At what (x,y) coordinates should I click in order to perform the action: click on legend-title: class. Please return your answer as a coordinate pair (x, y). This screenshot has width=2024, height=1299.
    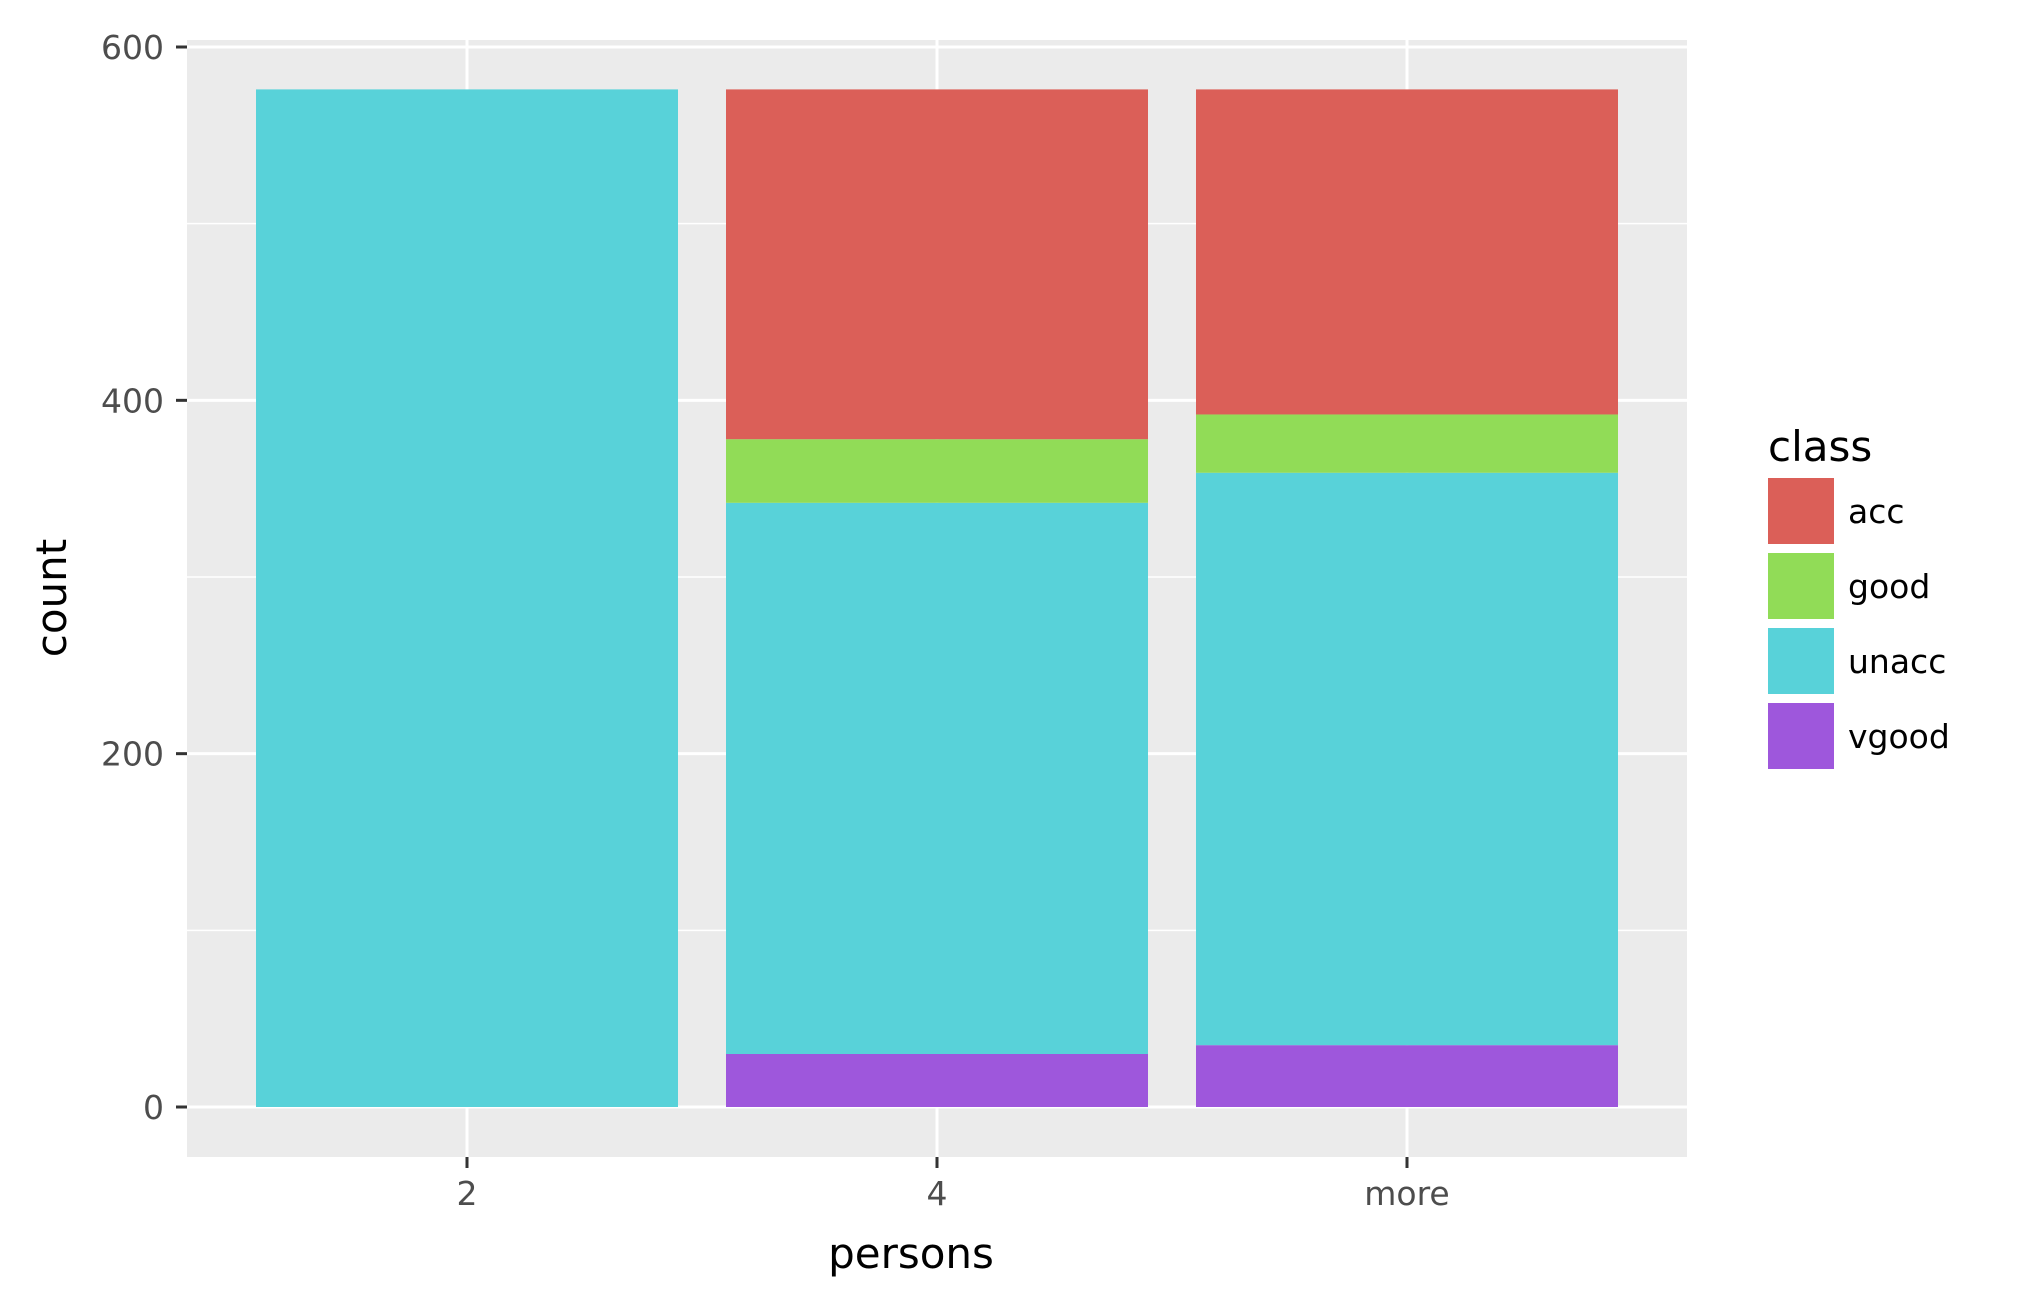
    Looking at the image, I should click on (1820, 446).